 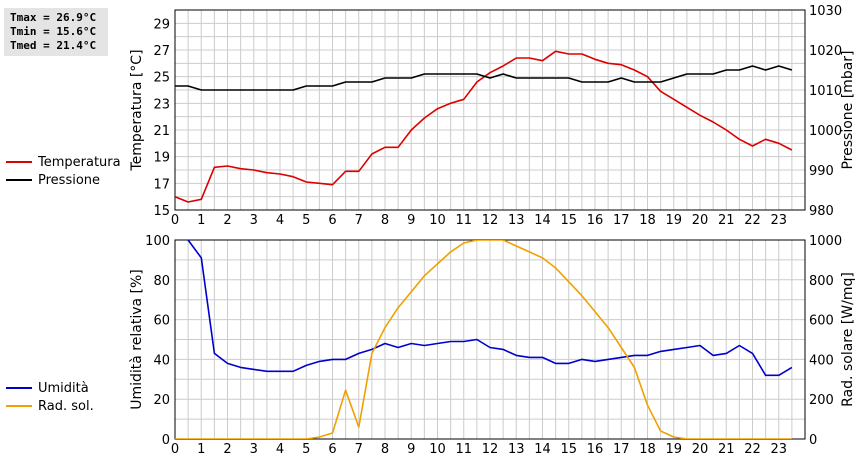 What do you see at coordinates (254, 220) in the screenshot?
I see `chart1-x-tick: 3` at bounding box center [254, 220].